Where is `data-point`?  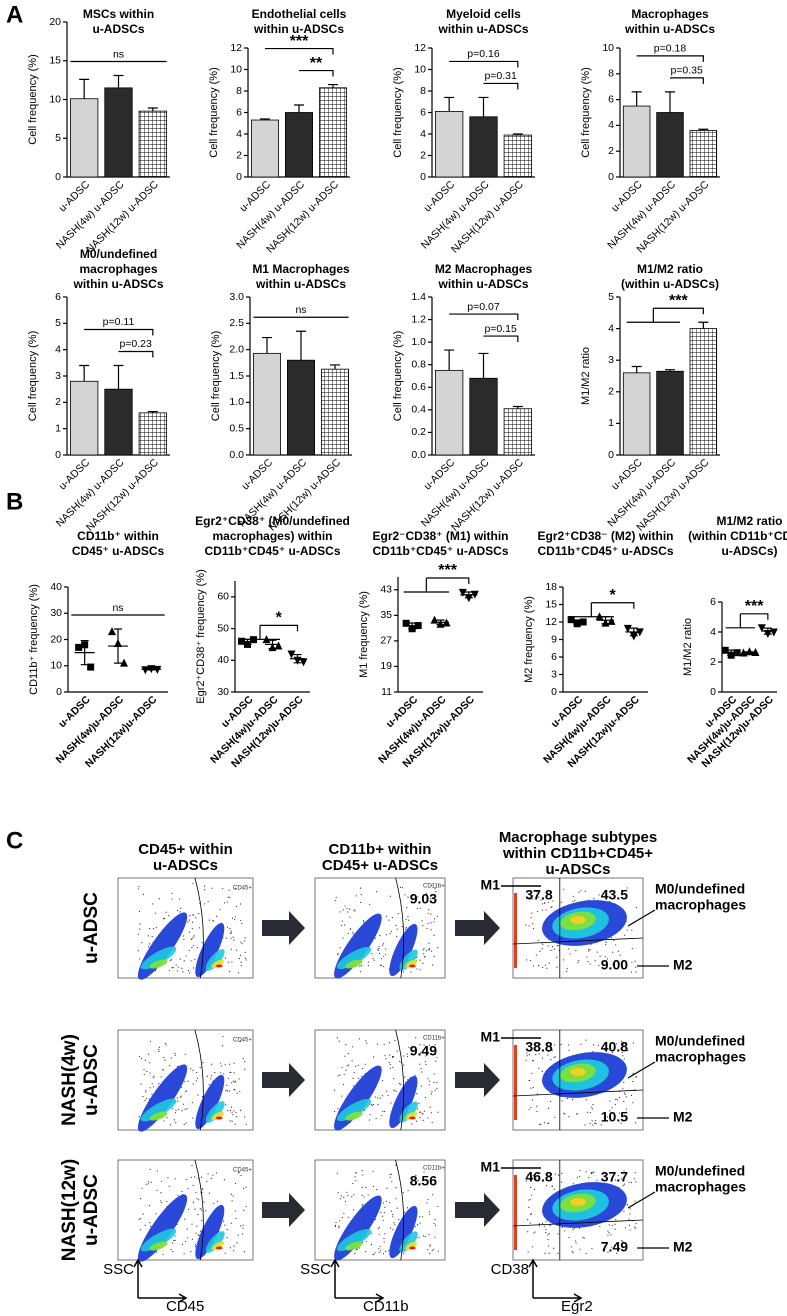 data-point is located at coordinates (434, 619).